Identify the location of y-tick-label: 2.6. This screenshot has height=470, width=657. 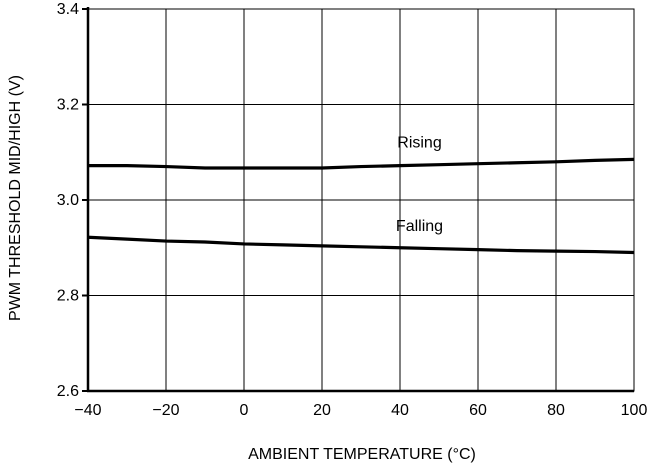
(68, 391).